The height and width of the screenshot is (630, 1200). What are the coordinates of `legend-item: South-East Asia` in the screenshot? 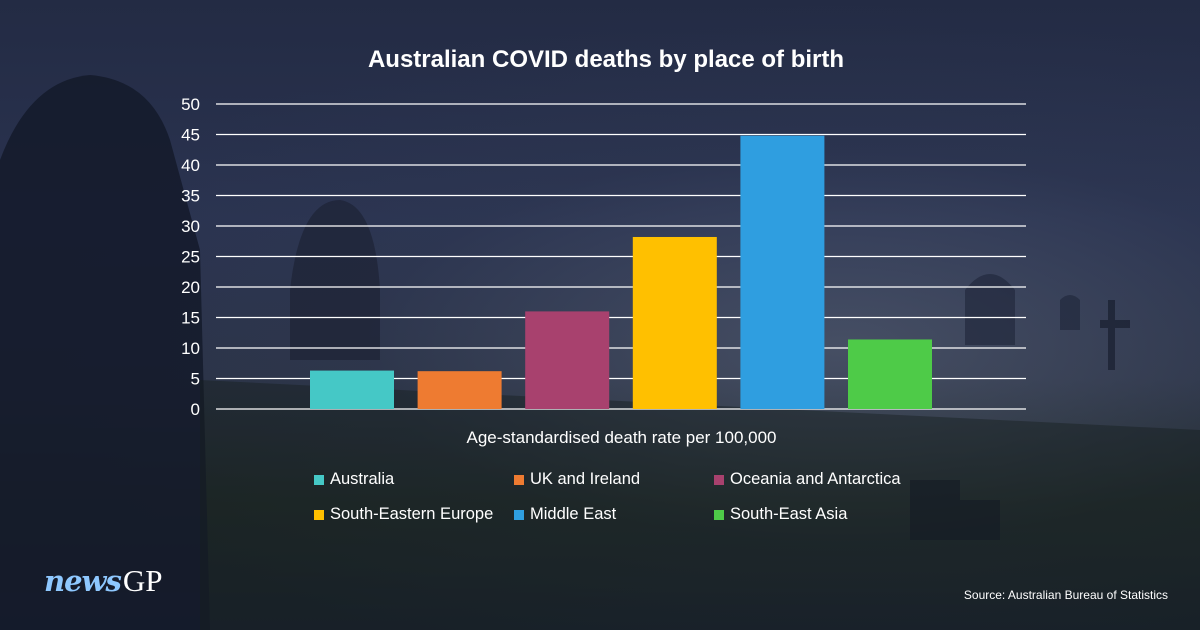 It's located at (780, 514).